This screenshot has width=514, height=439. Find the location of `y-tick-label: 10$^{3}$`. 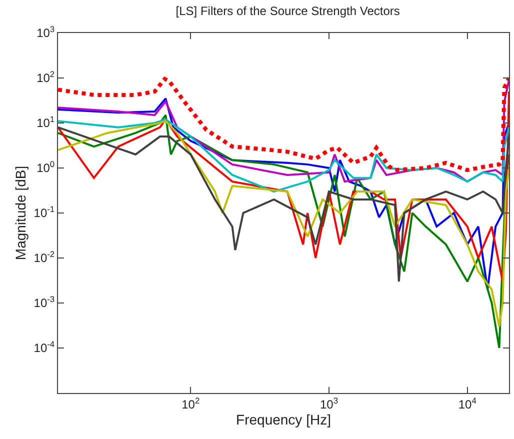

y-tick-label: 10$^{3}$ is located at coordinates (45, 32).